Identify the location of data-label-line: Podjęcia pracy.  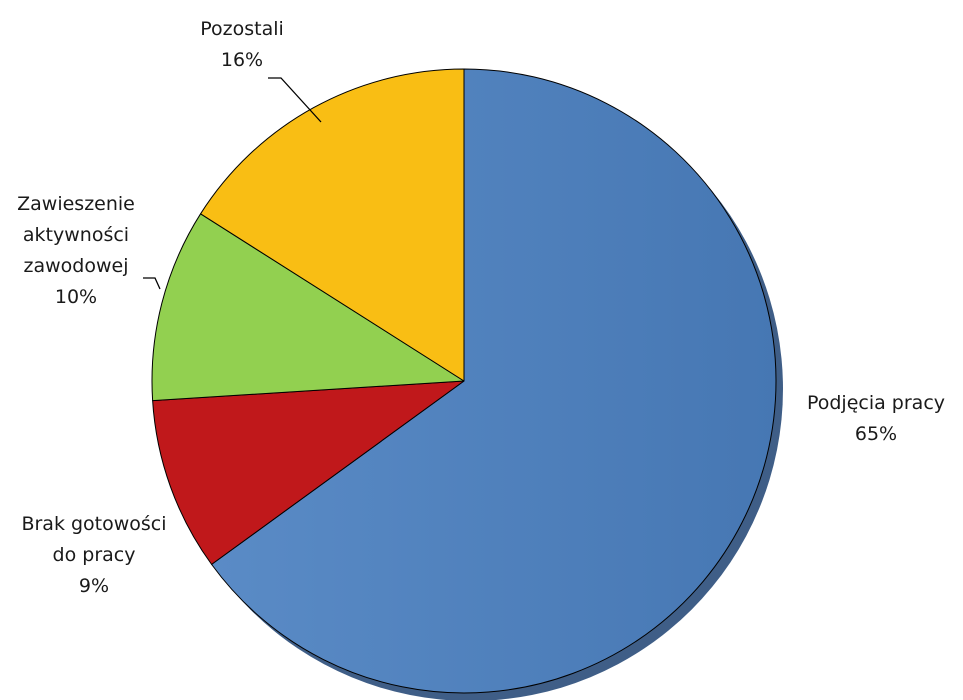
(876, 403).